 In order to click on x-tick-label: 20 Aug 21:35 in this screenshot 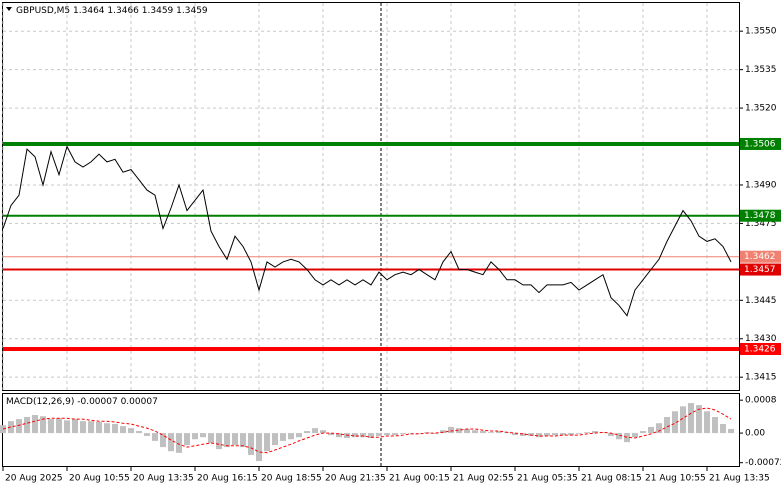, I will do `click(355, 479)`.